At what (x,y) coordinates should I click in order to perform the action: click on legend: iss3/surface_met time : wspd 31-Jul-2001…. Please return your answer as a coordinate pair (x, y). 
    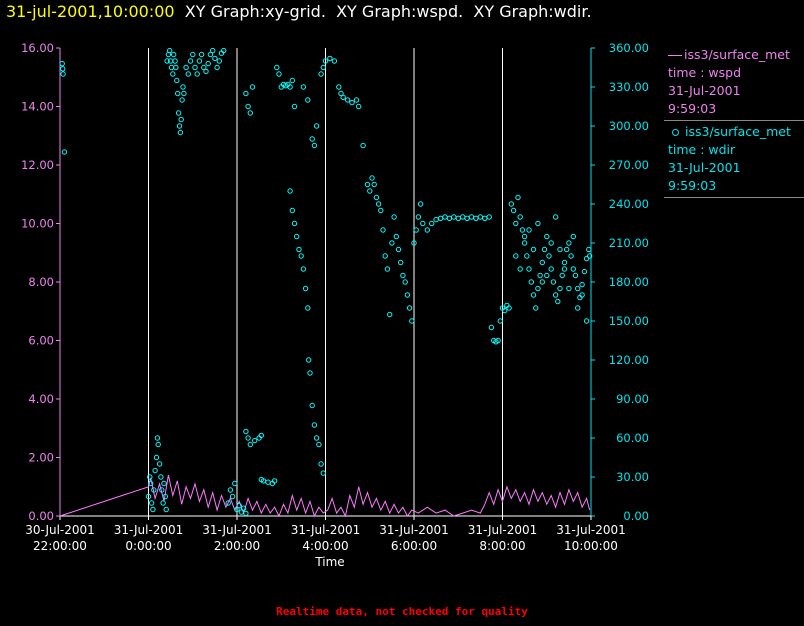
    Looking at the image, I should click on (734, 122).